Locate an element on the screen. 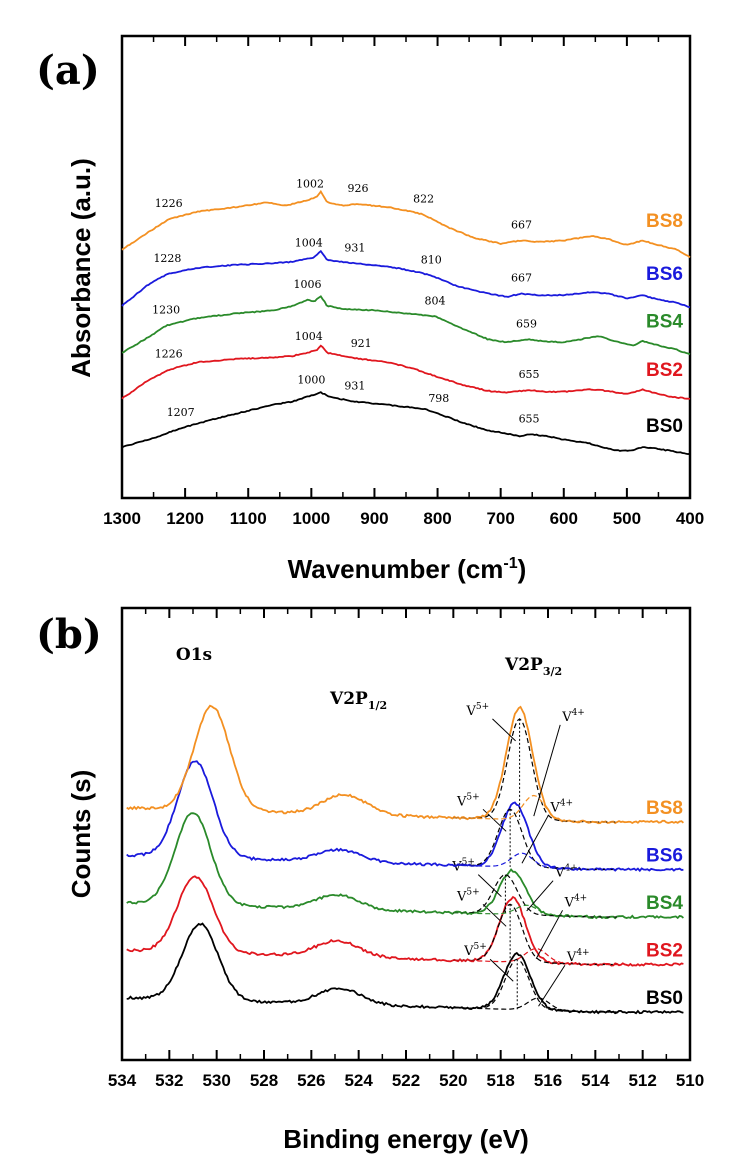 Image resolution: width=736 pixels, height=1166 pixels. x-tick-label: 1100 is located at coordinates (248, 518).